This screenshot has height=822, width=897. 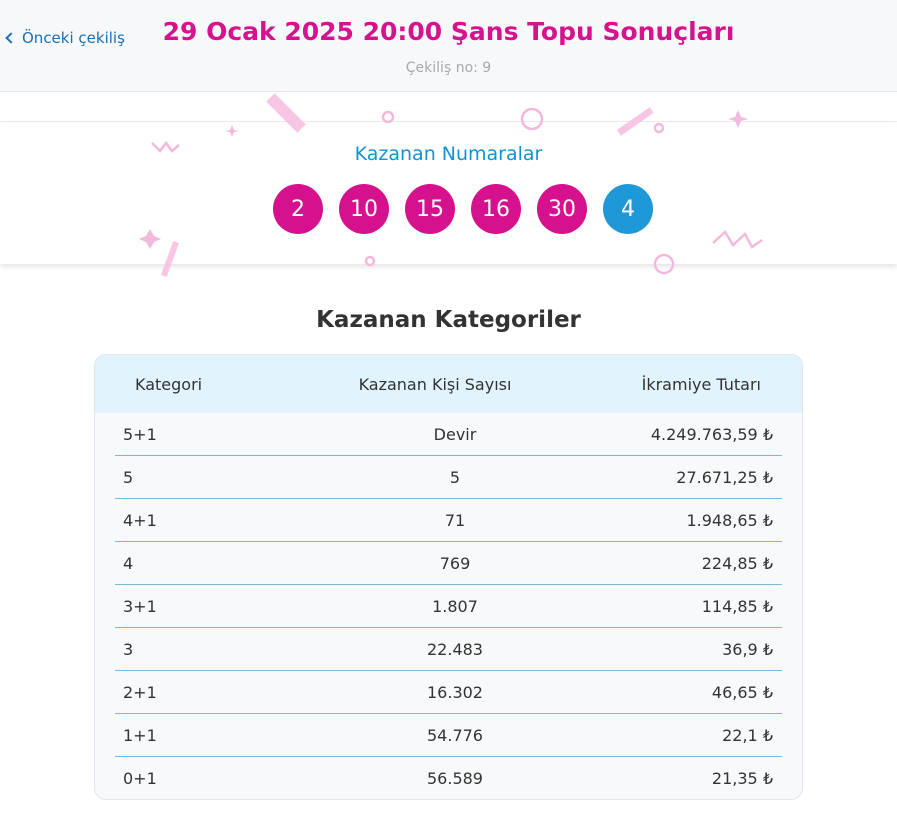 I want to click on table-row: 3+1 1.807 114,85 ₺, so click(x=448, y=606).